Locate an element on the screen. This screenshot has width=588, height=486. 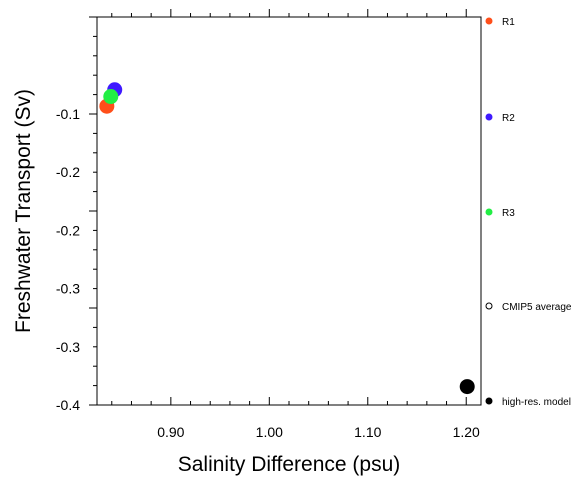
y-tick-labels: -0.1 -0.2 -0.2 -0.3 -0.3 -0.4 is located at coordinates (68, 259).